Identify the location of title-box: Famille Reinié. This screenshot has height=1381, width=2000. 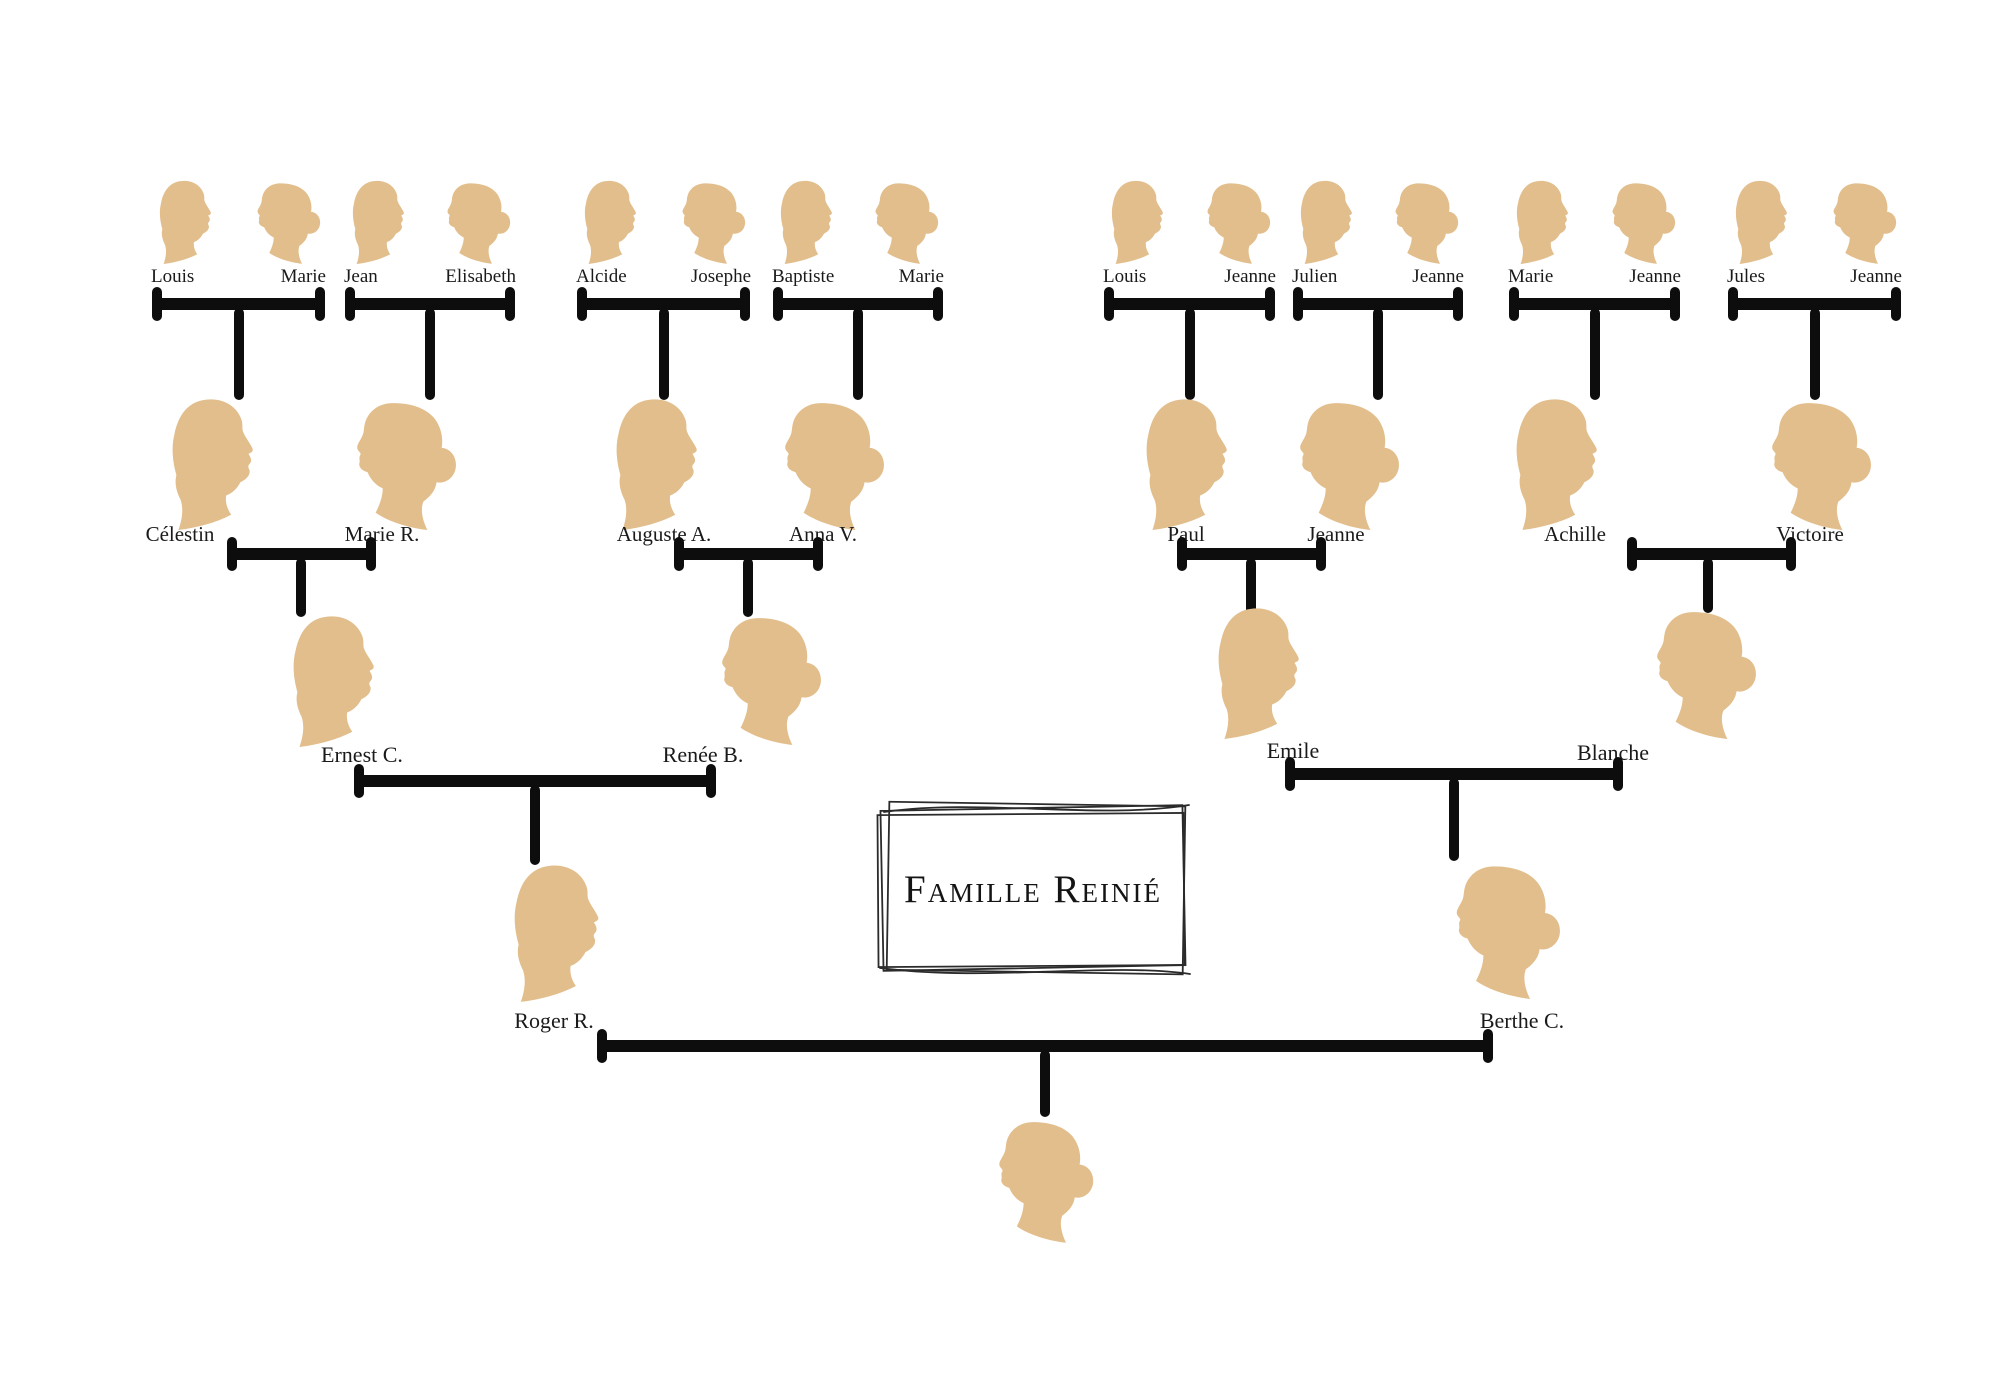
(1033, 889).